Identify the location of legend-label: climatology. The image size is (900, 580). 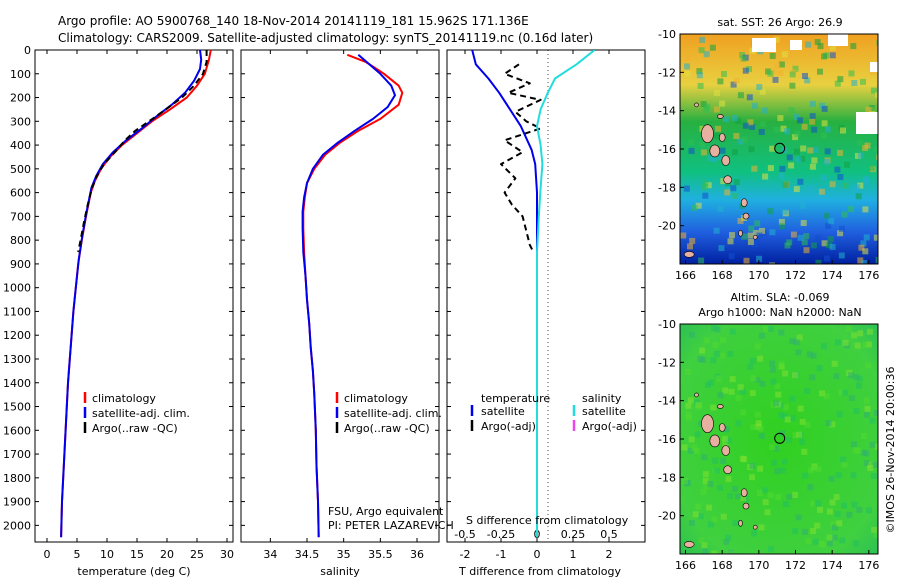
(376, 398).